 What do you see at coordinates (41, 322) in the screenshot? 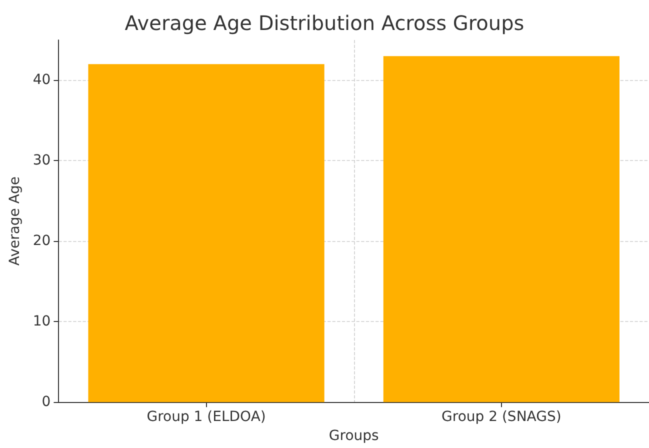
I see `y-tick-label: 10` at bounding box center [41, 322].